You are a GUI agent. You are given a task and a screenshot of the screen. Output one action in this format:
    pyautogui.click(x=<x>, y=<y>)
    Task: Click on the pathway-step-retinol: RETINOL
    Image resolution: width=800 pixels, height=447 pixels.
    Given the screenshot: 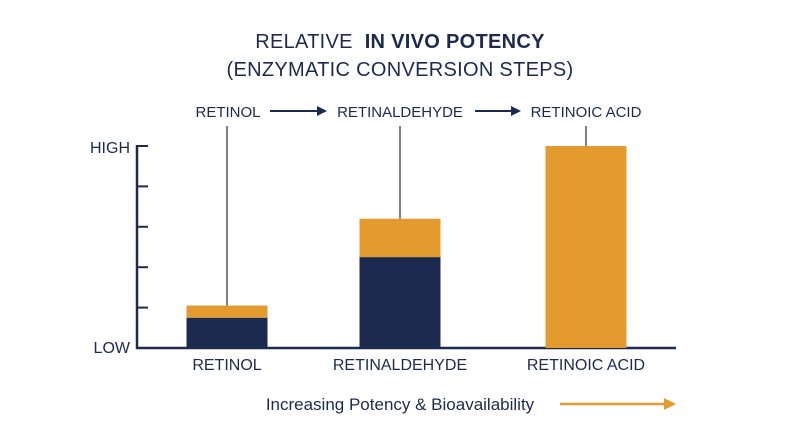 What is the action you would take?
    pyautogui.click(x=227, y=112)
    